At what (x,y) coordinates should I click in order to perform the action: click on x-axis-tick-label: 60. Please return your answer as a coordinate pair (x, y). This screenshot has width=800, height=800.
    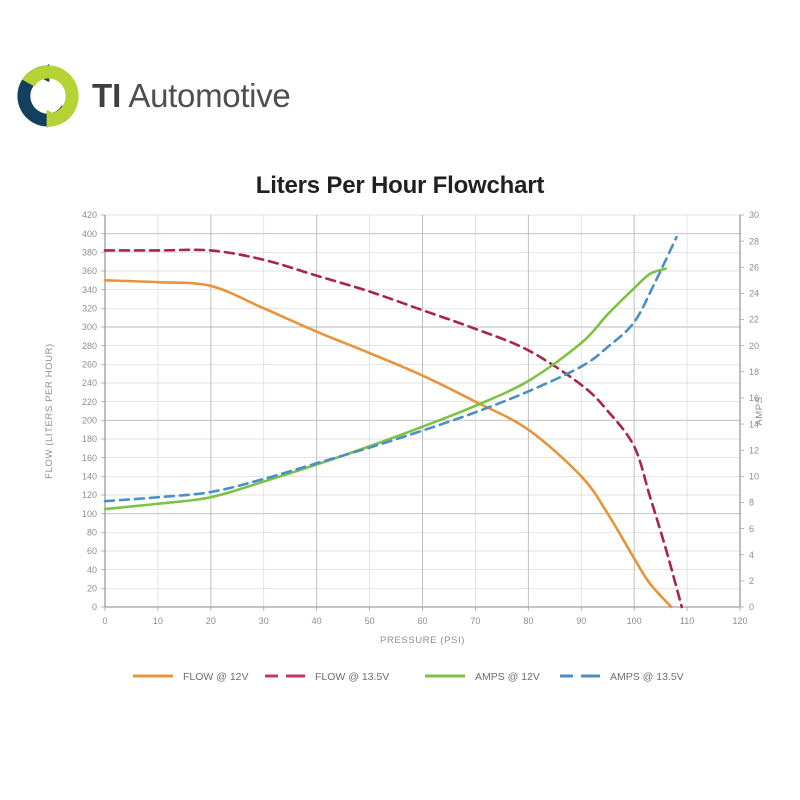
    Looking at the image, I should click on (422, 621).